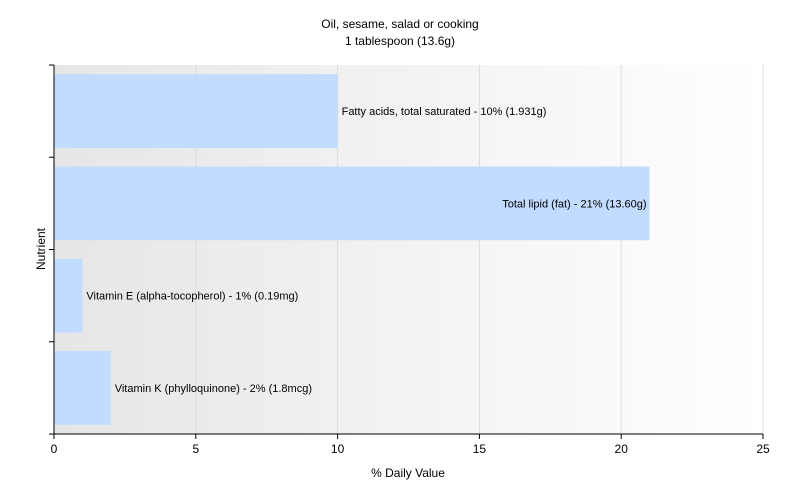 This screenshot has width=800, height=500. What do you see at coordinates (54, 449) in the screenshot?
I see `x-tick-label: 0` at bounding box center [54, 449].